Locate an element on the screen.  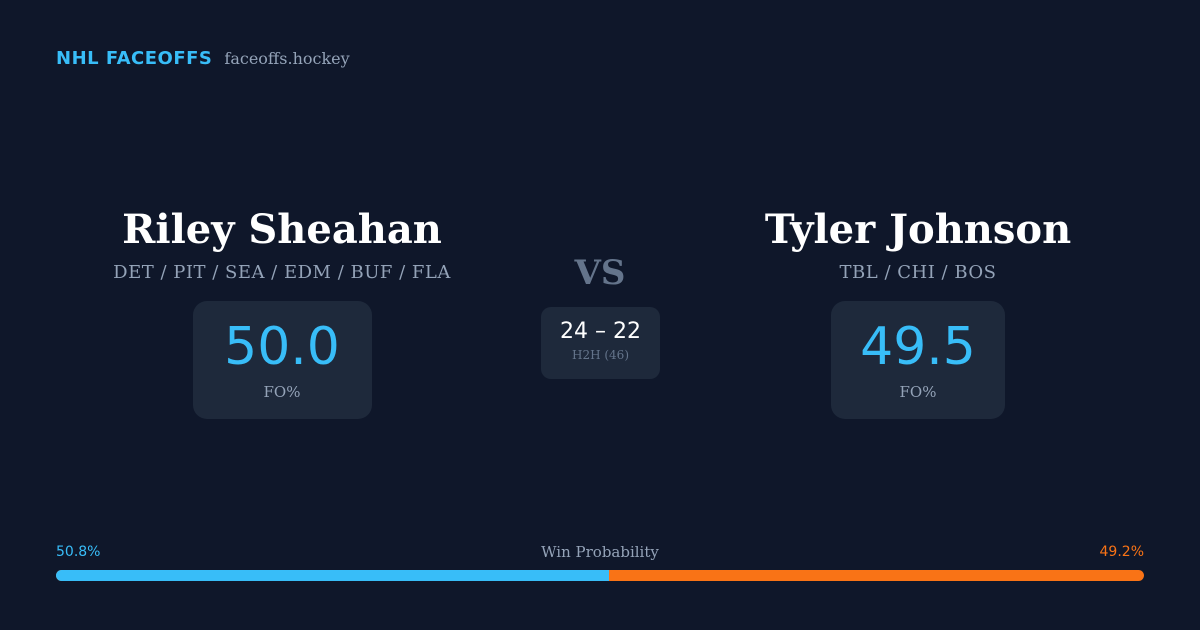
h2h-box: 24 – 22 H2H (46) is located at coordinates (600, 343).